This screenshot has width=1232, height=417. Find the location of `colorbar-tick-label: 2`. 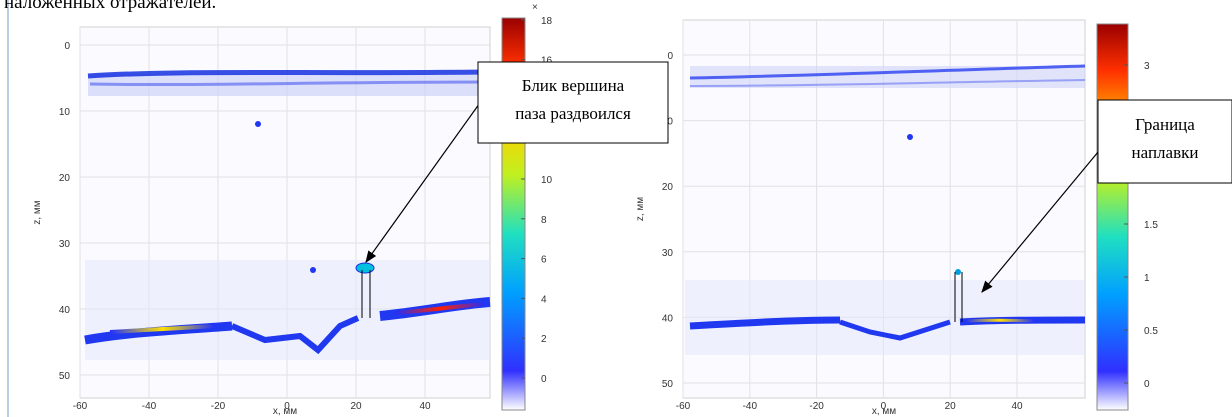

colorbar-tick-label: 2 is located at coordinates (544, 339).